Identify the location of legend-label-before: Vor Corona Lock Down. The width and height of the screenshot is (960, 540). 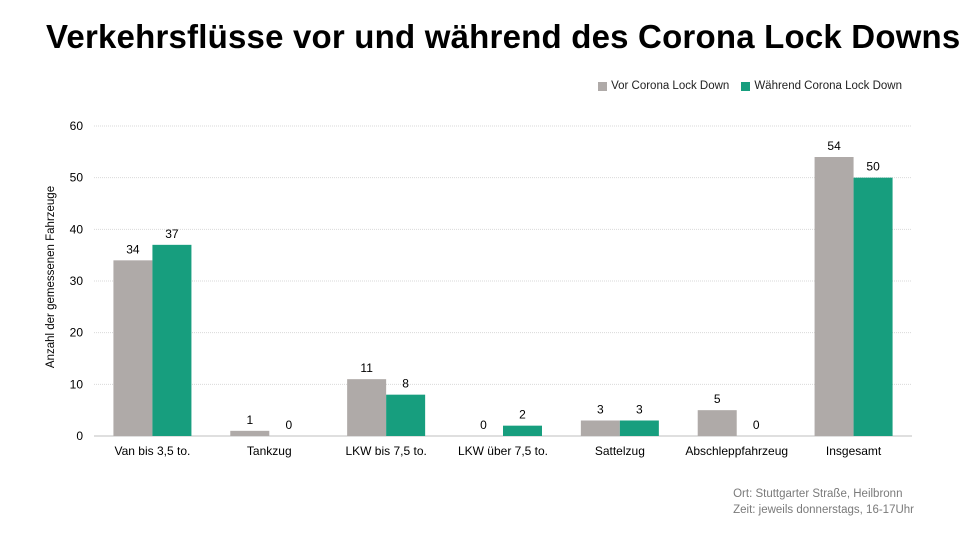
(670, 86).